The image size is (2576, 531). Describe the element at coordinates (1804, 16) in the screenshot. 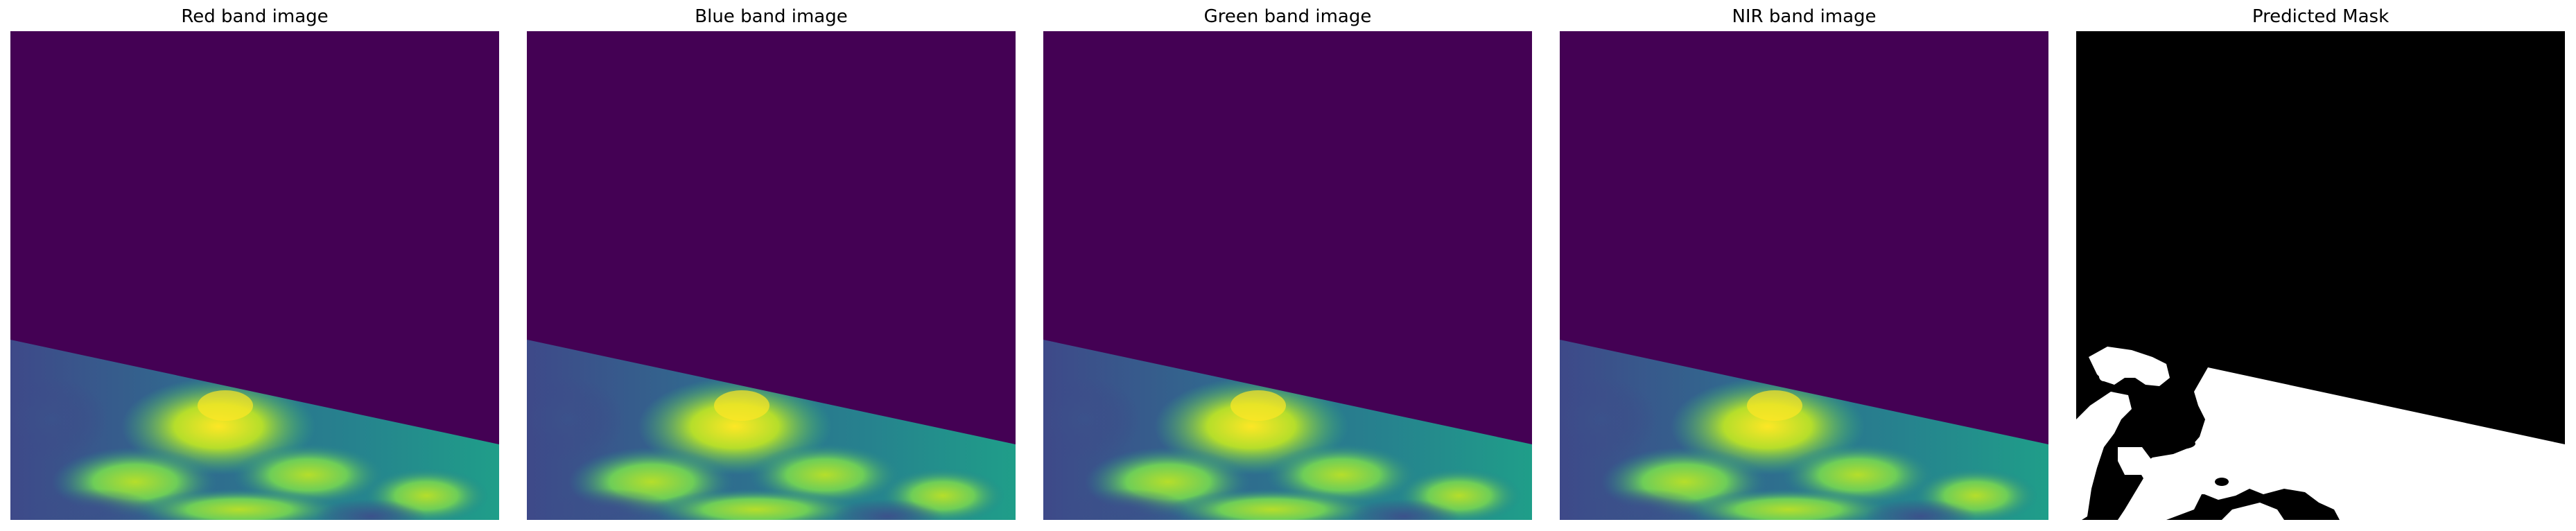

I see `panel-title: NIR band image` at that location.